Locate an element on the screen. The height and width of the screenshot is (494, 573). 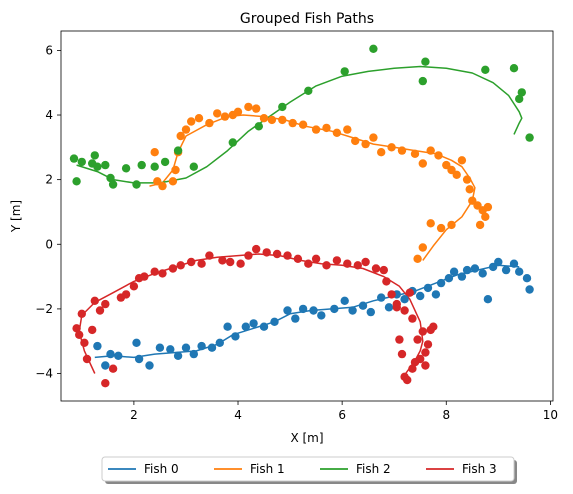
legend-box is located at coordinates (308, 469).